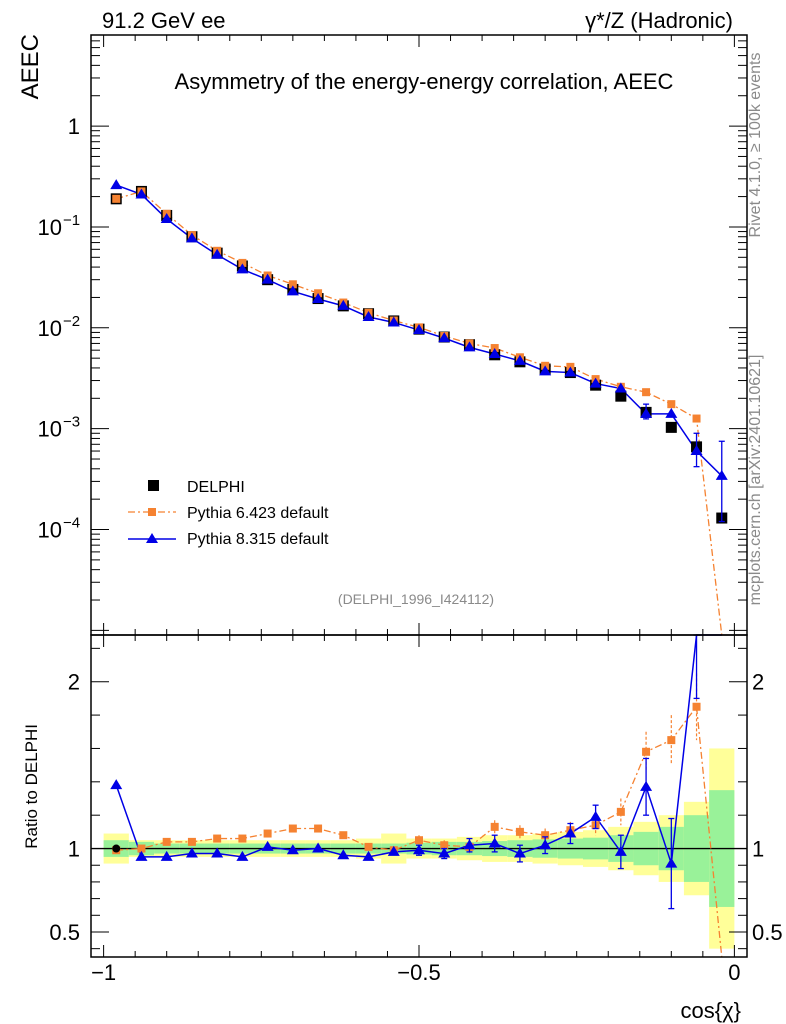  I want to click on x-tick-label: −0.5, so click(418, 972).